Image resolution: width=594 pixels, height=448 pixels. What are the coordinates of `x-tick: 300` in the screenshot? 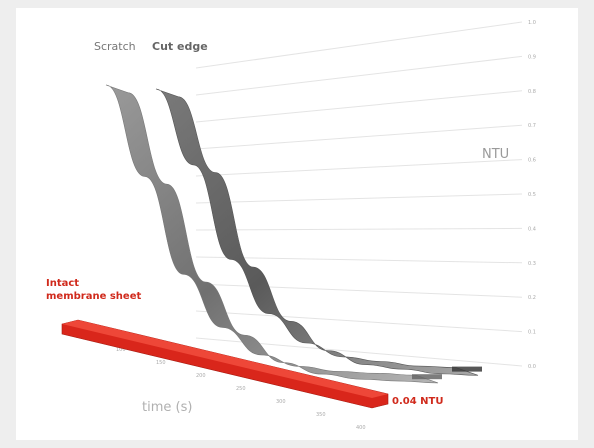 It's located at (281, 402).